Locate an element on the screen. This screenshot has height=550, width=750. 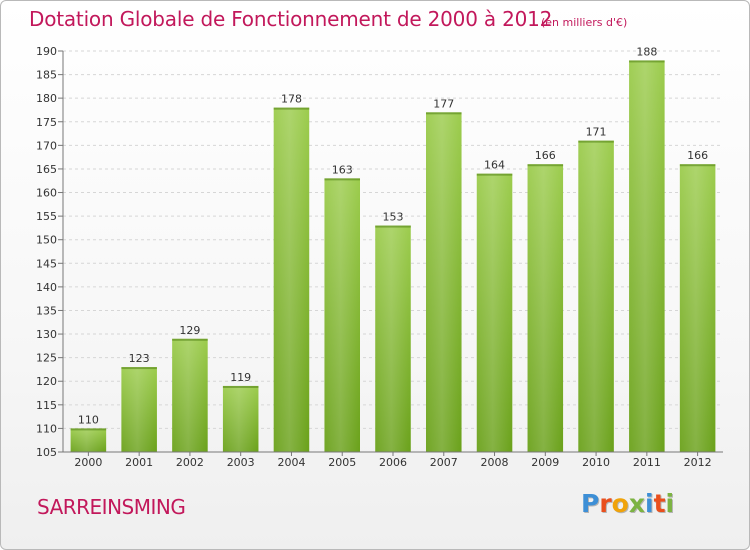
chart-subtitle: (en milliers d'€) is located at coordinates (584, 22).